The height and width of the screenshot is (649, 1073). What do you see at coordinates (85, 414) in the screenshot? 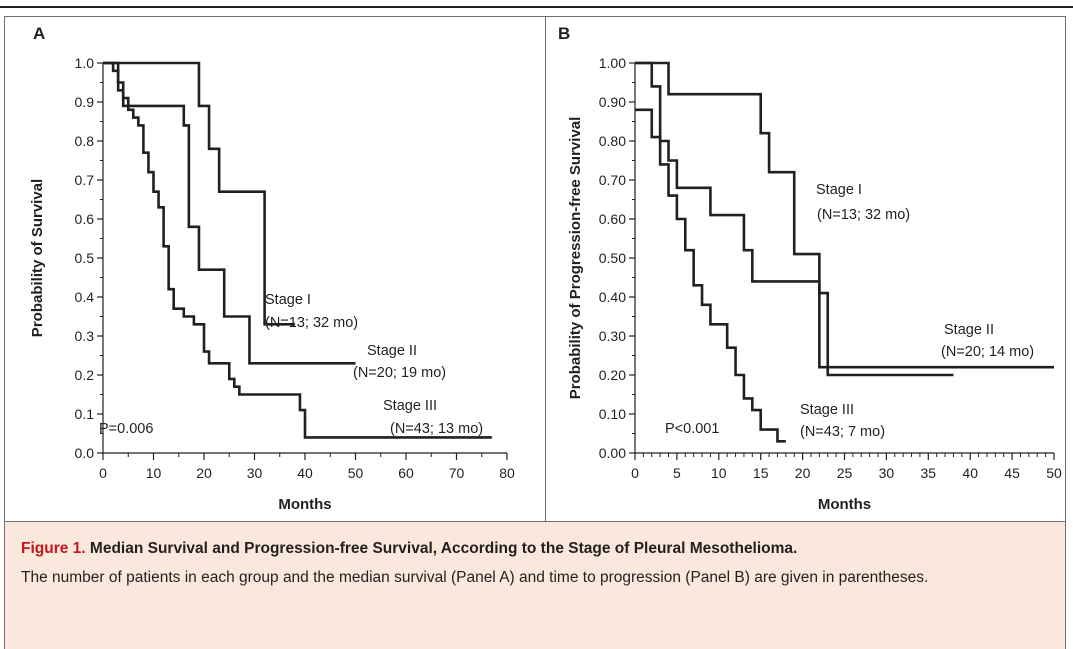
I see `panel-a-y-tick-label: 0.1` at bounding box center [85, 414].